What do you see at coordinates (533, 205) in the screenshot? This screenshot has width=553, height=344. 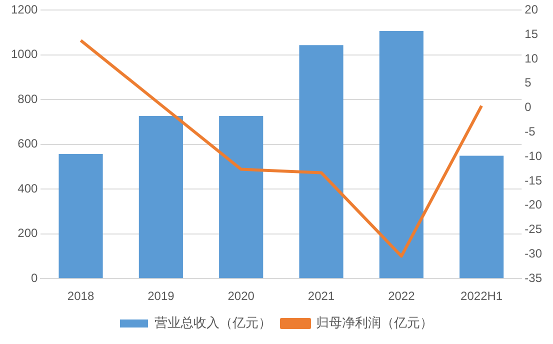 I see `y2-tick-label: -20` at bounding box center [533, 205].